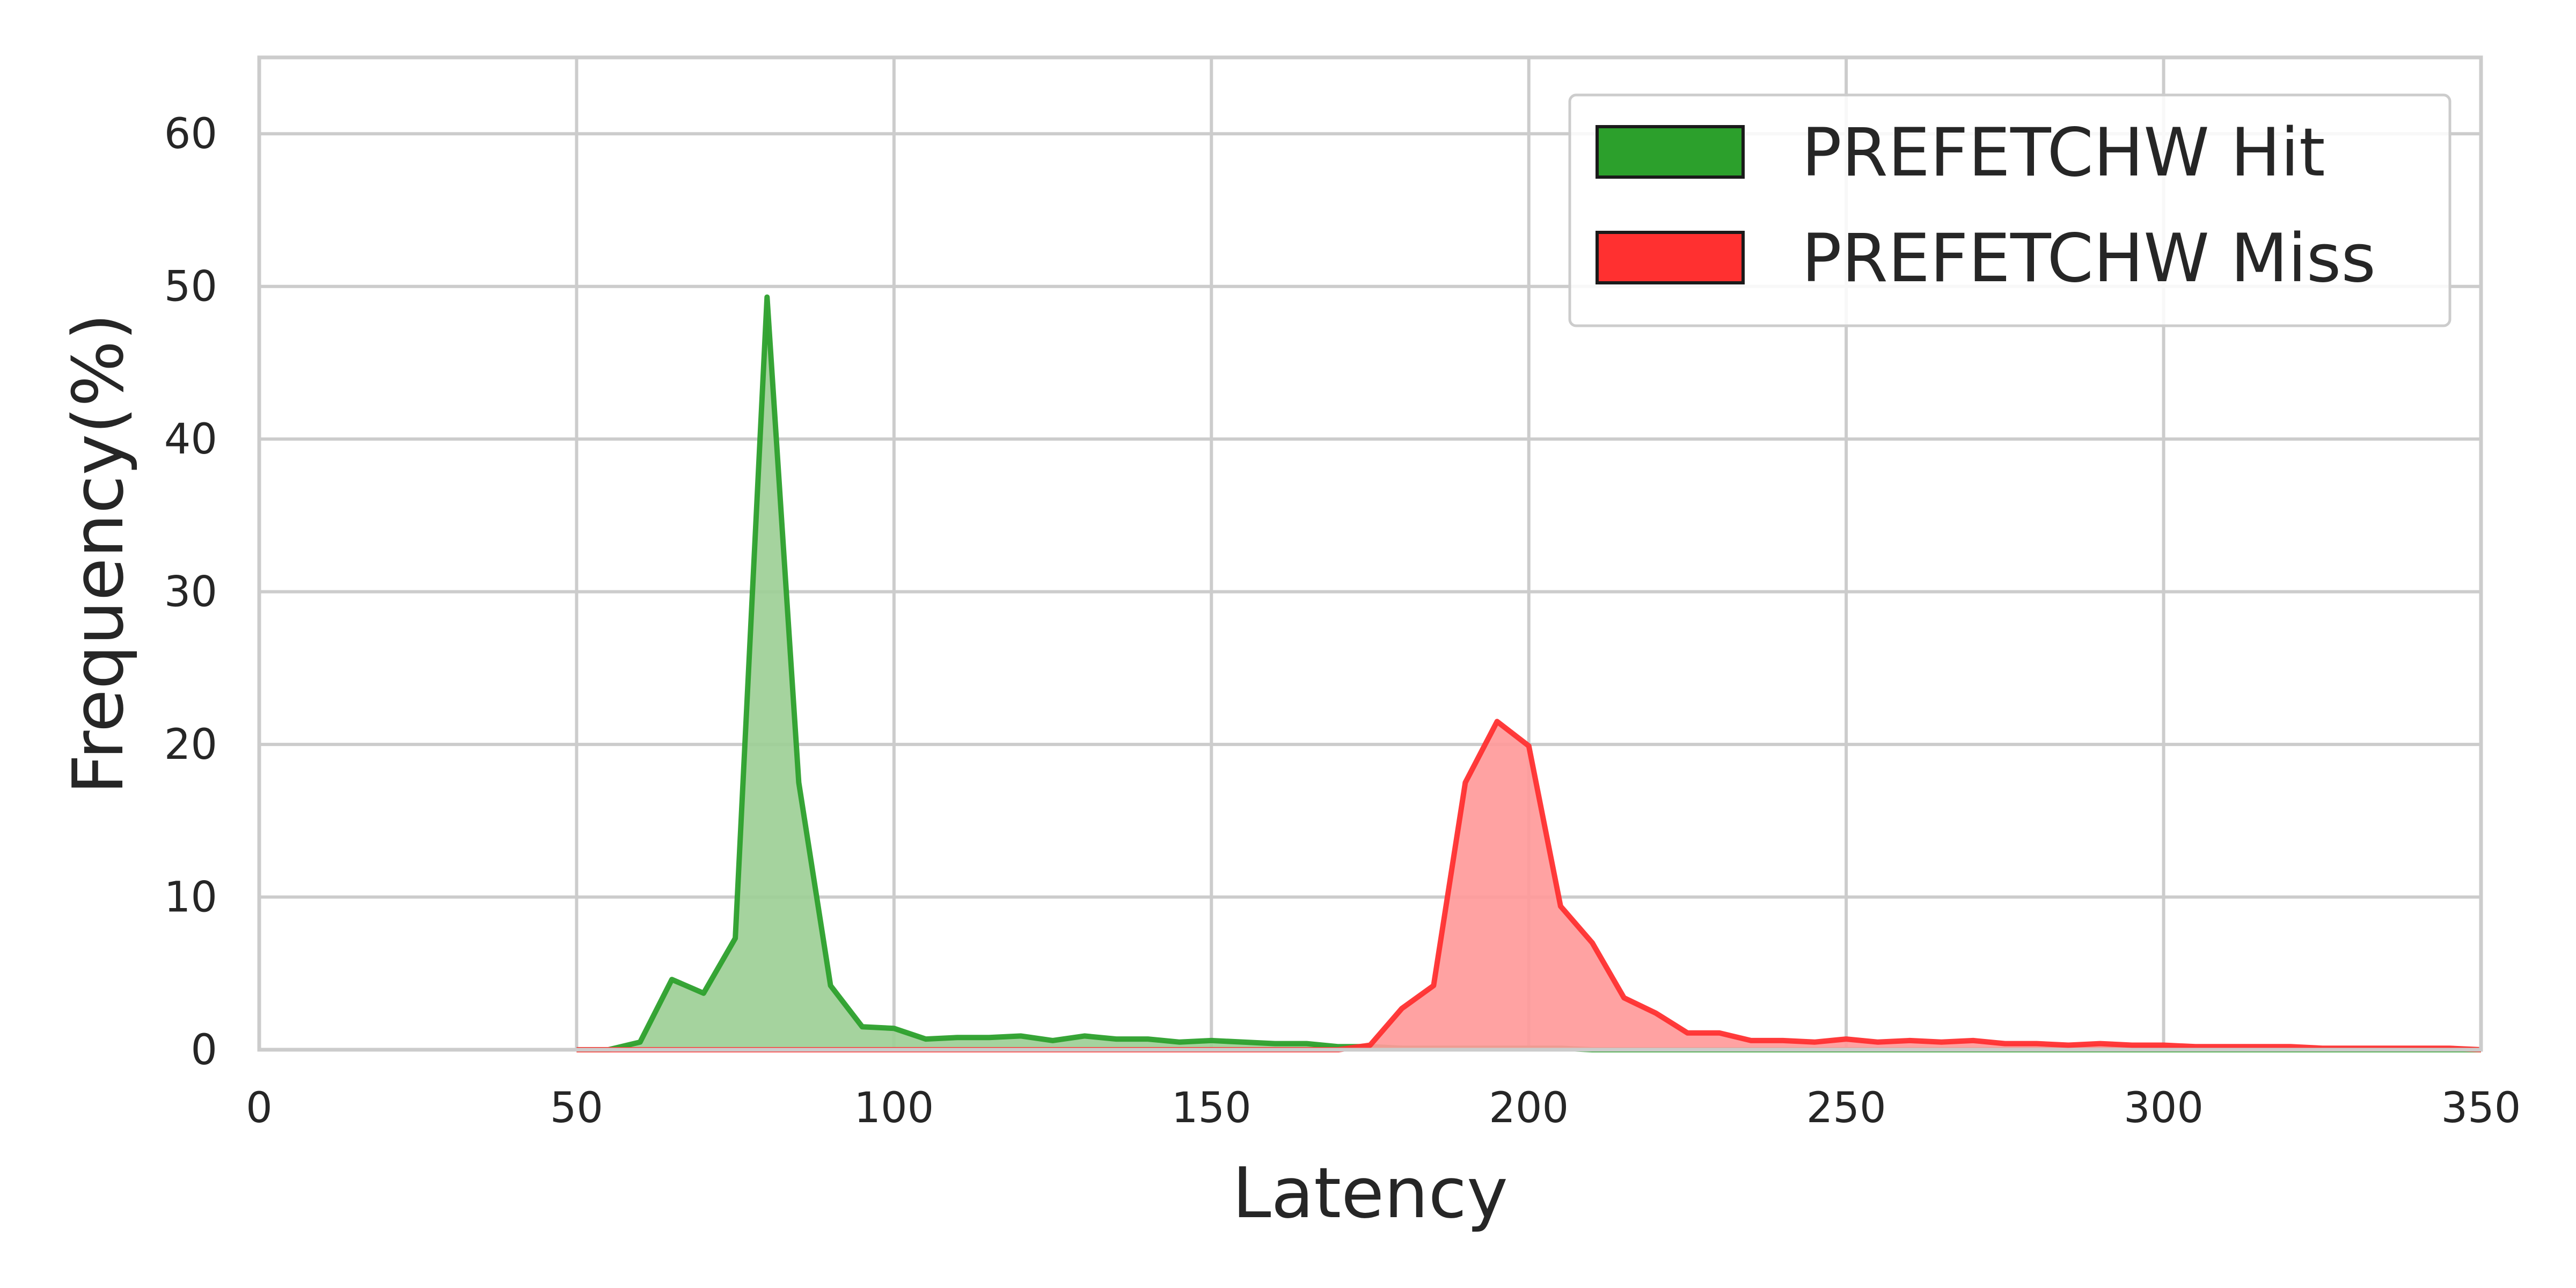 The width and height of the screenshot is (2576, 1288). I want to click on y-tick-label: 40, so click(190, 439).